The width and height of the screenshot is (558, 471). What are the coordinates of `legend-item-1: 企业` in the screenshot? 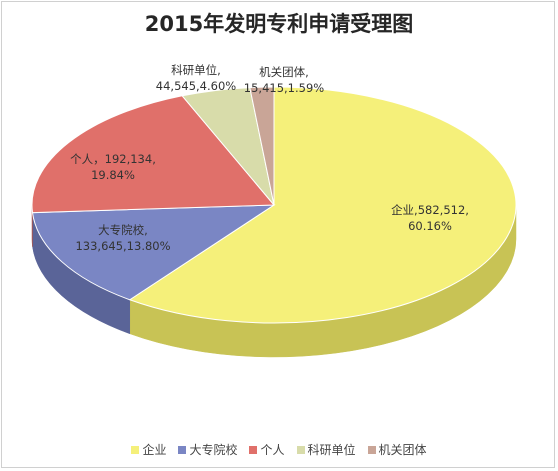 It's located at (148, 449).